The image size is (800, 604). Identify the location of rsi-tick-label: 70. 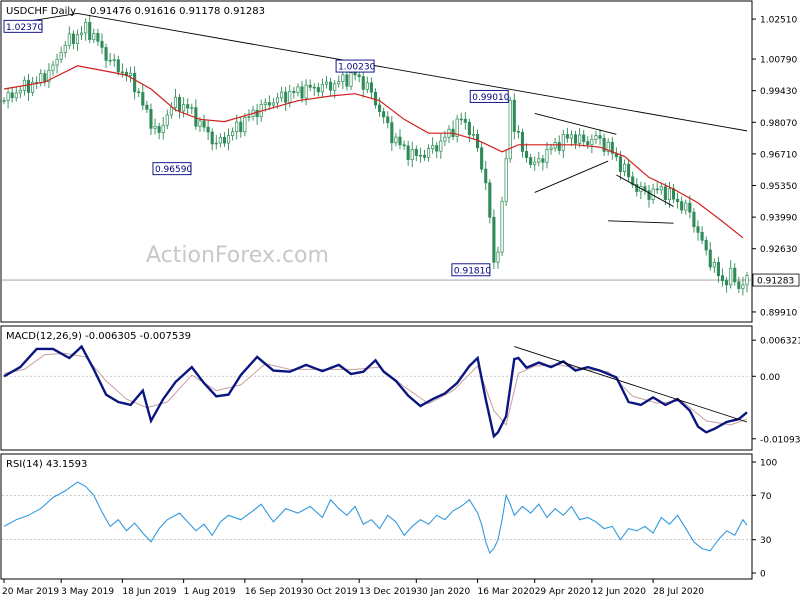
(766, 497).